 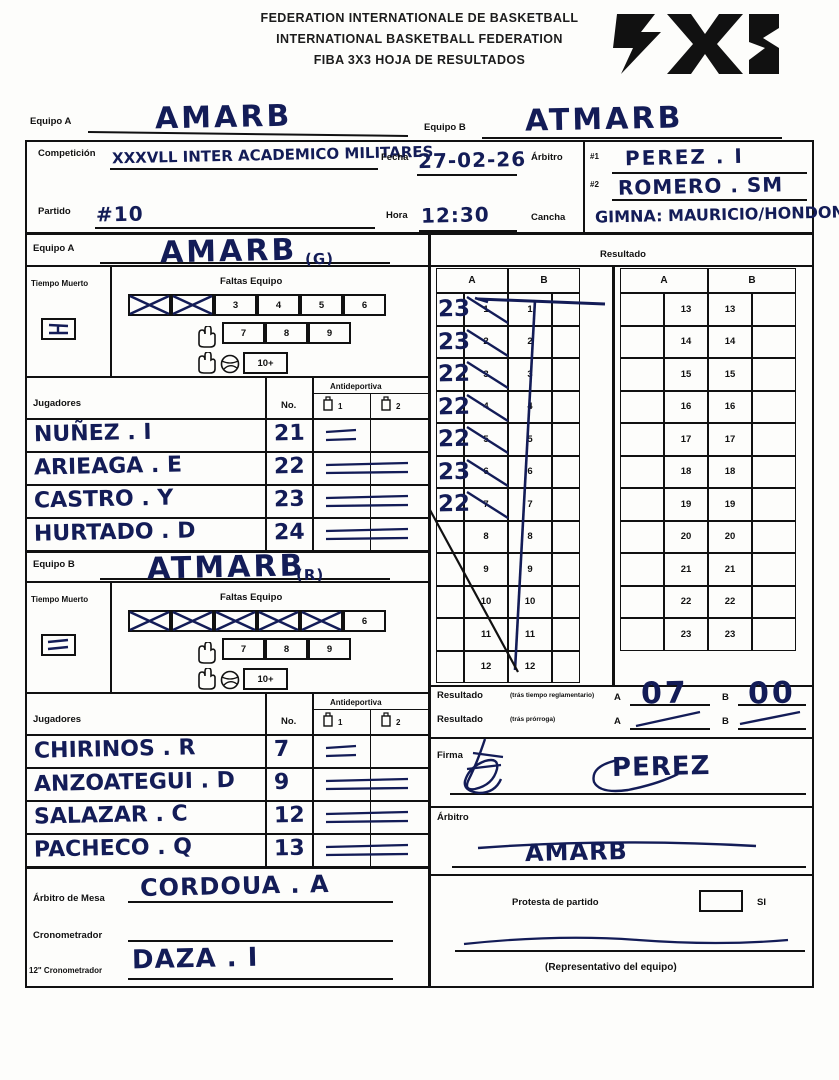 What do you see at coordinates (686, 504) in the screenshot?
I see `score-right-a-cell-19: 19` at bounding box center [686, 504].